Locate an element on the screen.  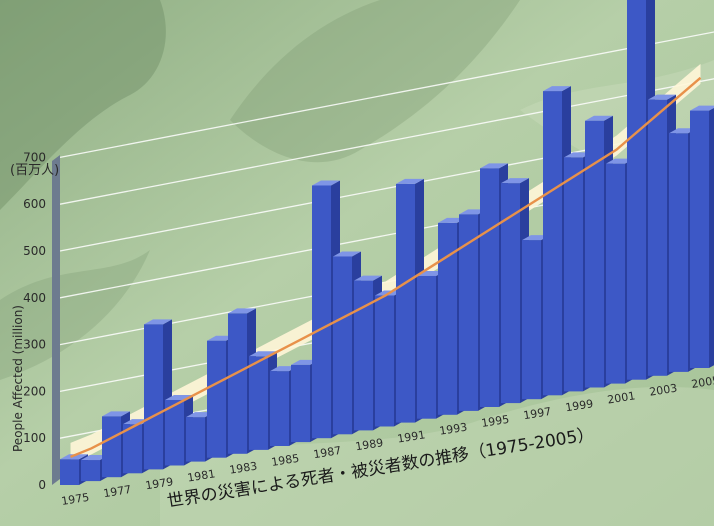
x-tick-label: 1987 is located at coordinates (327, 452).